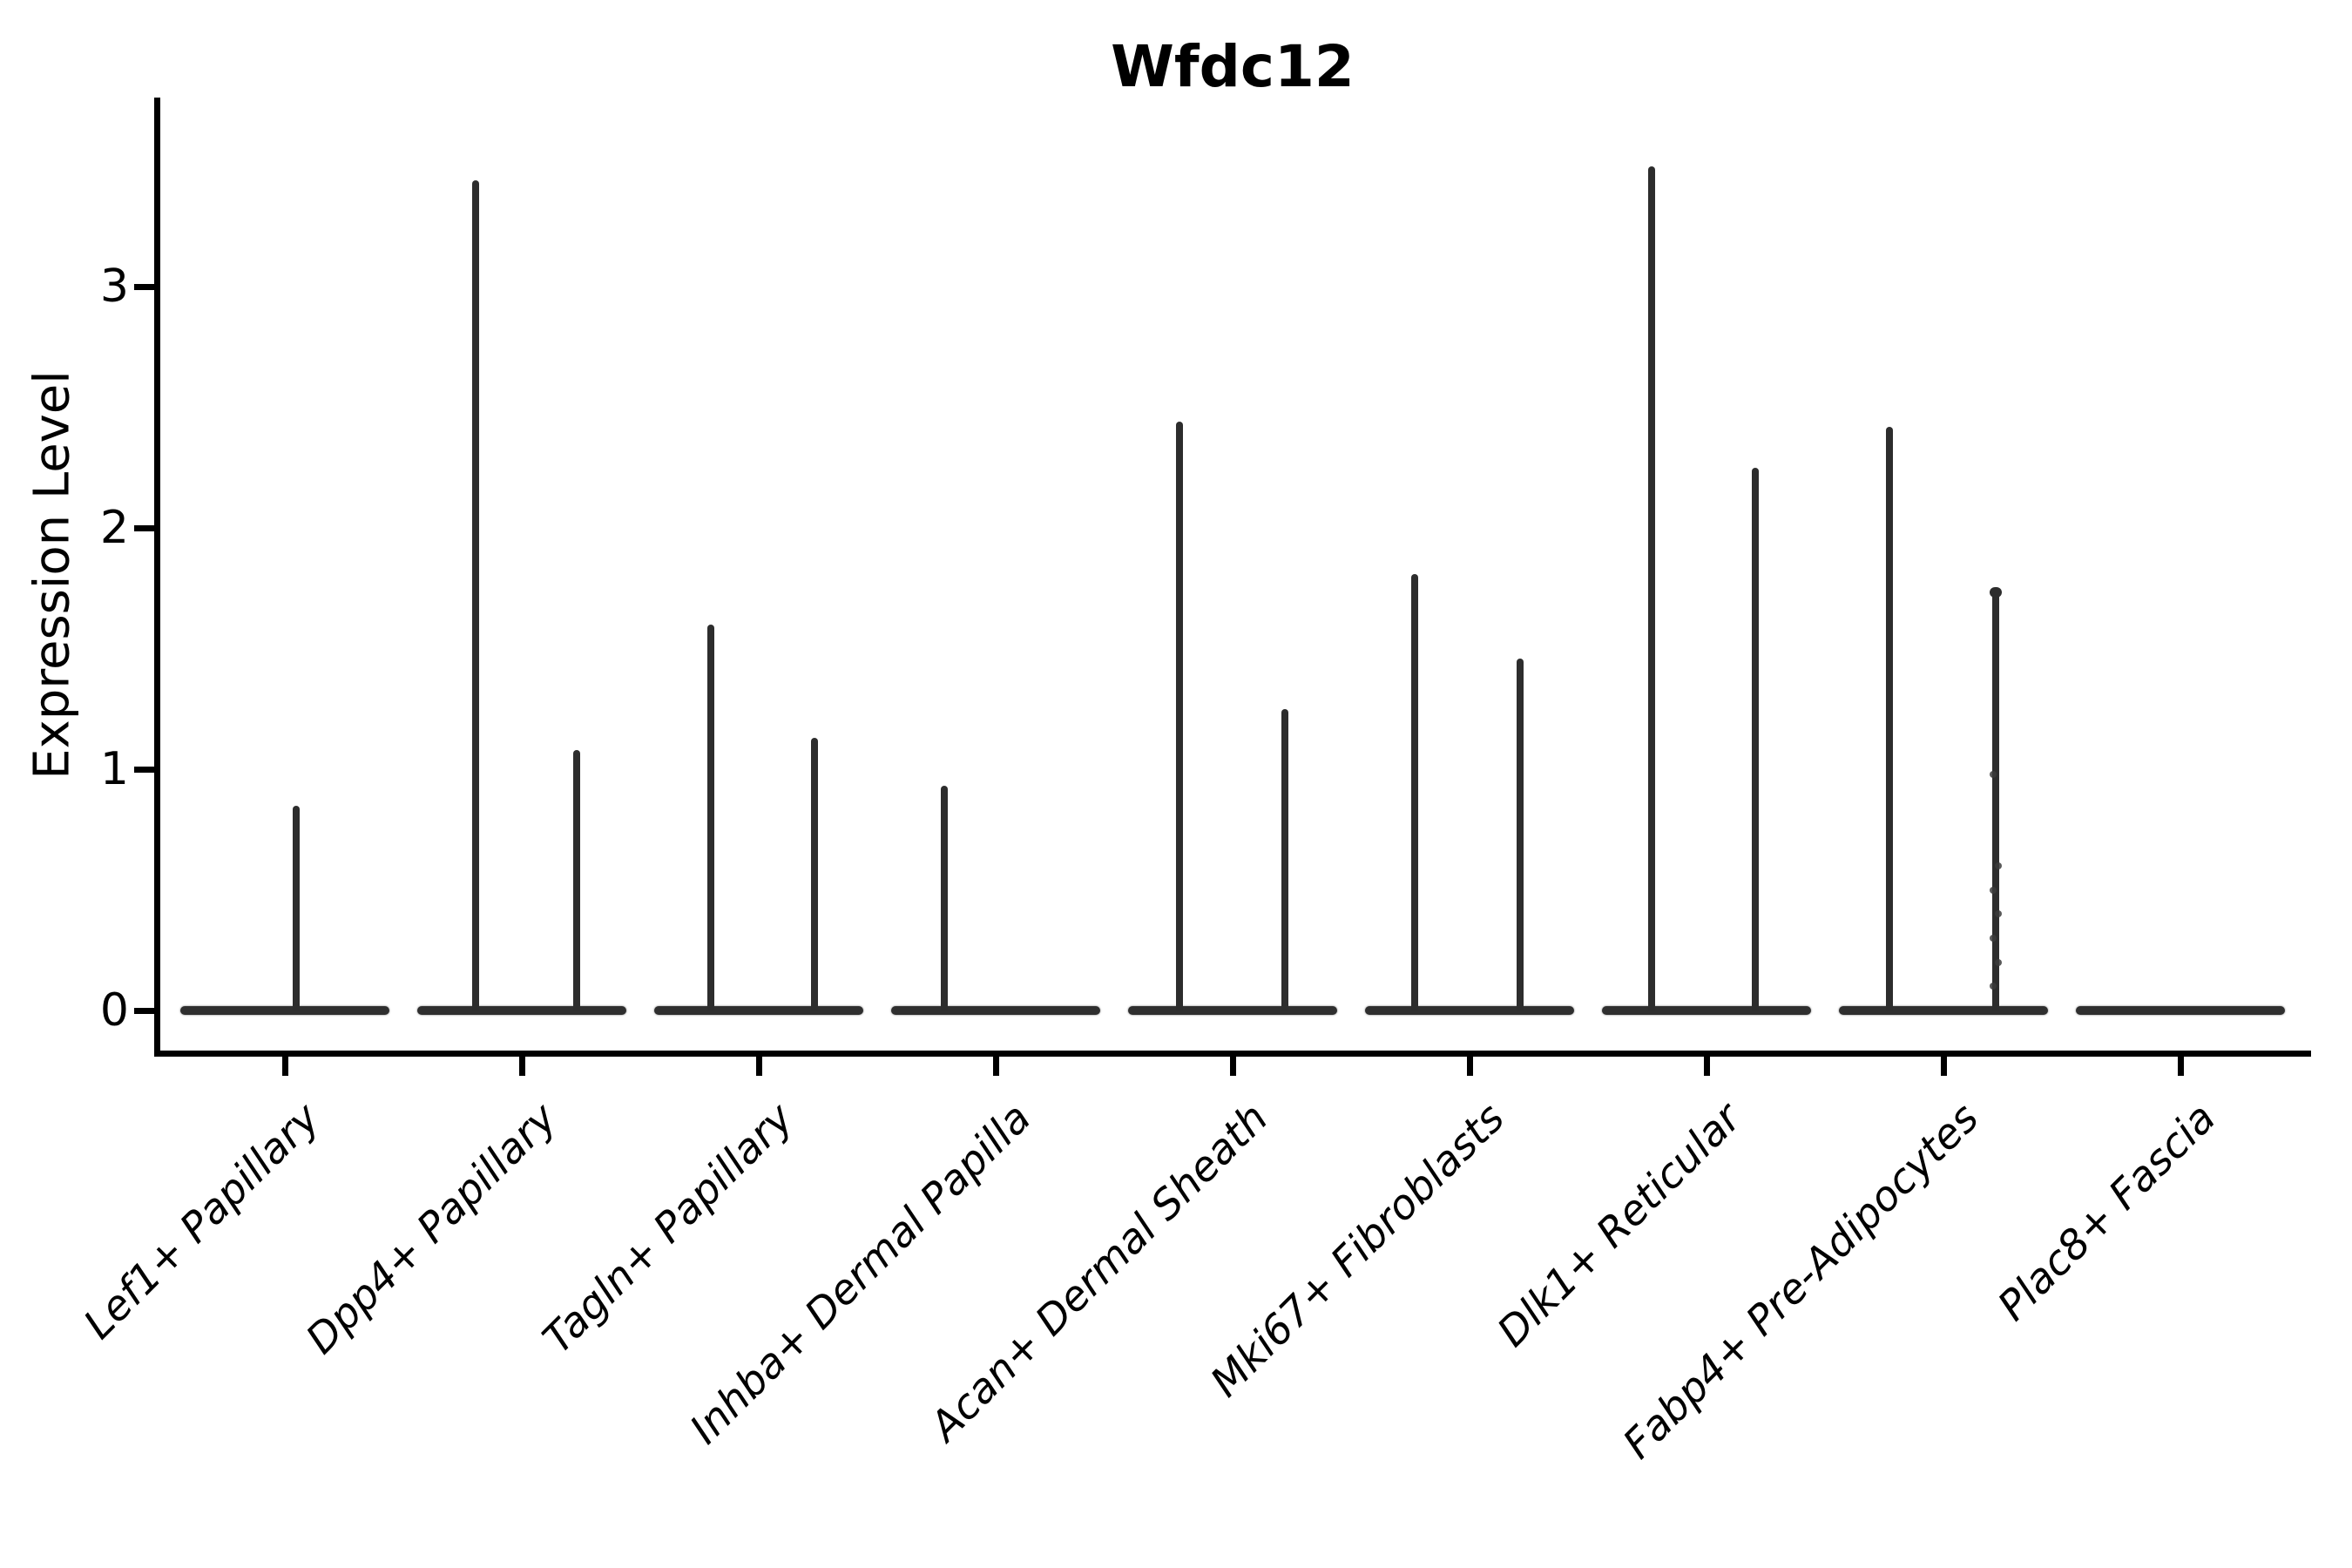  I want to click on x-tick-label: Lef1+ Papillary, so click(201, 1221).